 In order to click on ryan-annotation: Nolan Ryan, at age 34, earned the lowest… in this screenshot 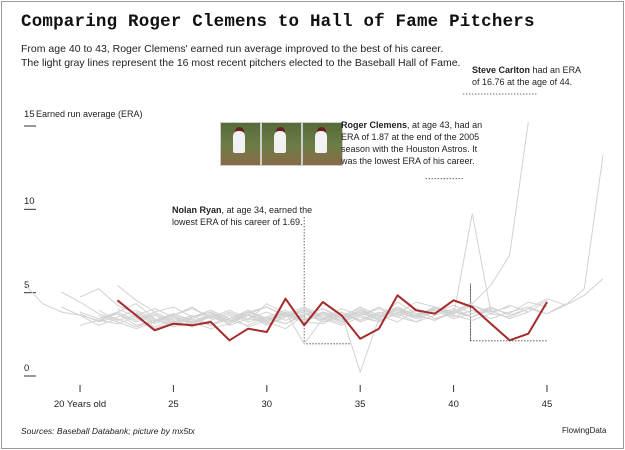, I will do `click(247, 216)`.